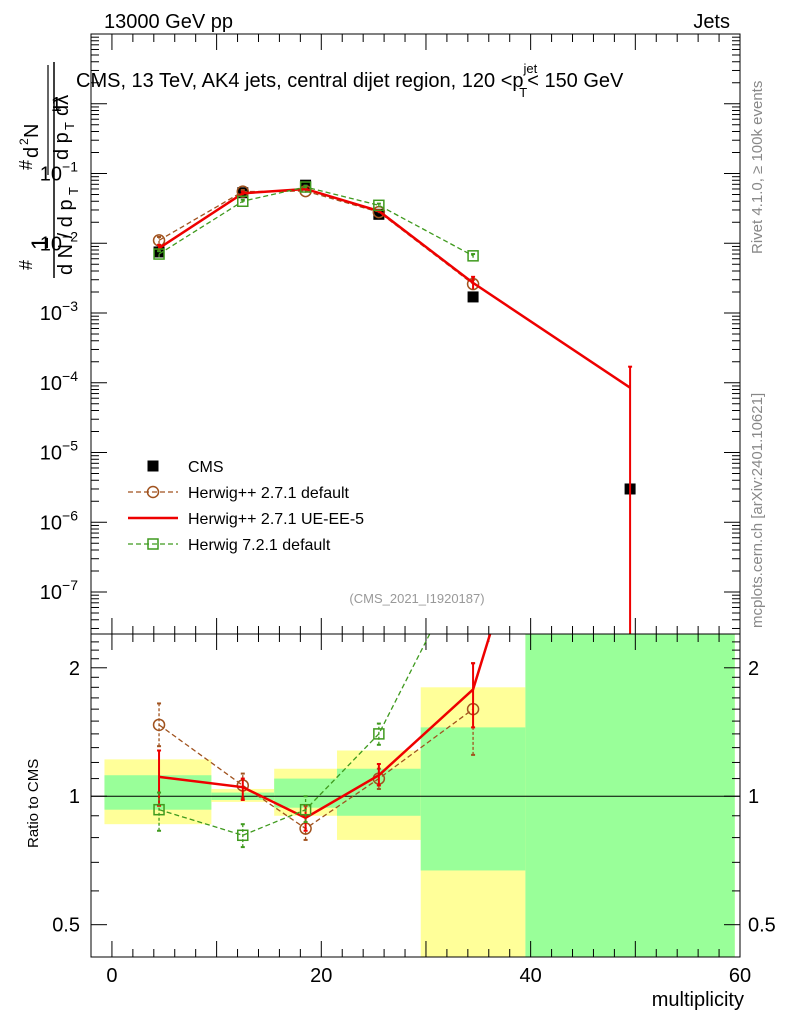  Describe the element at coordinates (24, 141) in the screenshot. I see `svg-text: 2` at that location.